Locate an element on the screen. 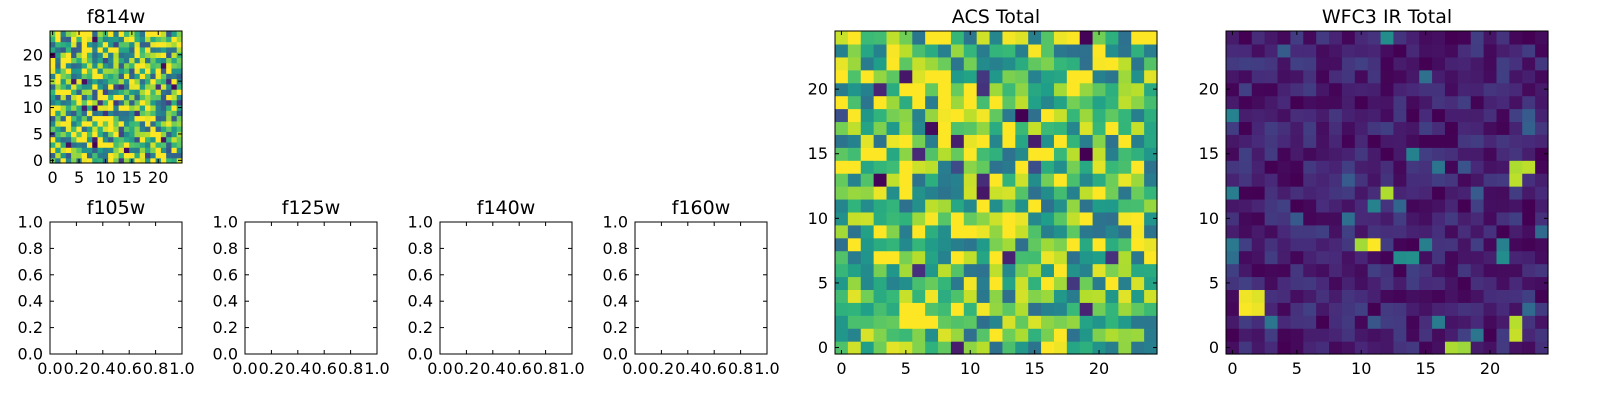 The height and width of the screenshot is (405, 1600). x-tick-label: 10 is located at coordinates (970, 368).